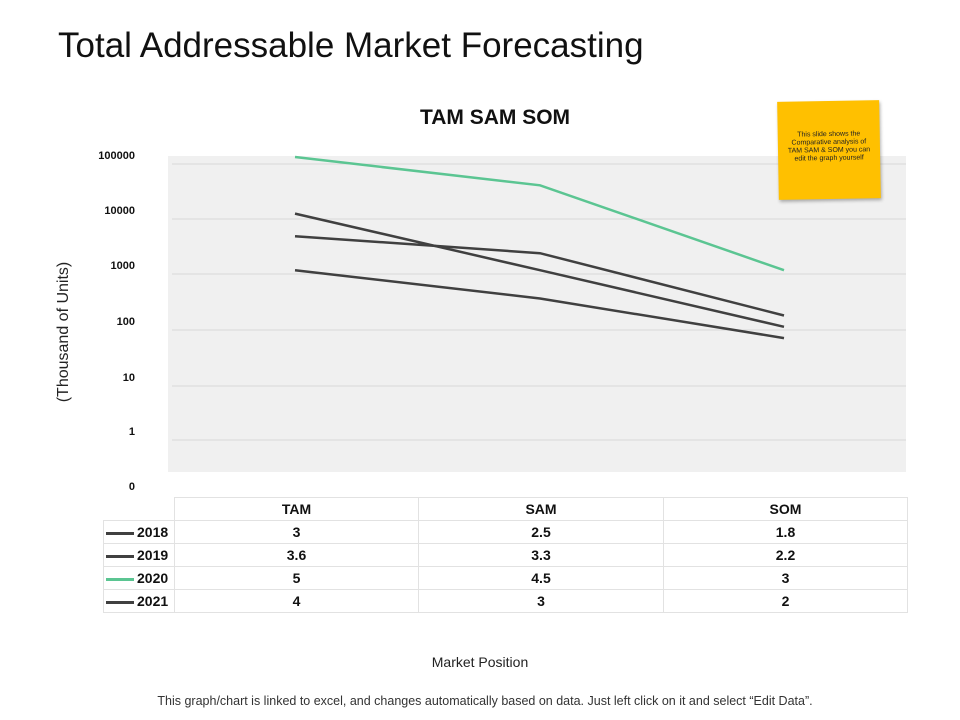 This screenshot has width=960, height=720. What do you see at coordinates (129, 378) in the screenshot?
I see `y-tick-label: 10` at bounding box center [129, 378].